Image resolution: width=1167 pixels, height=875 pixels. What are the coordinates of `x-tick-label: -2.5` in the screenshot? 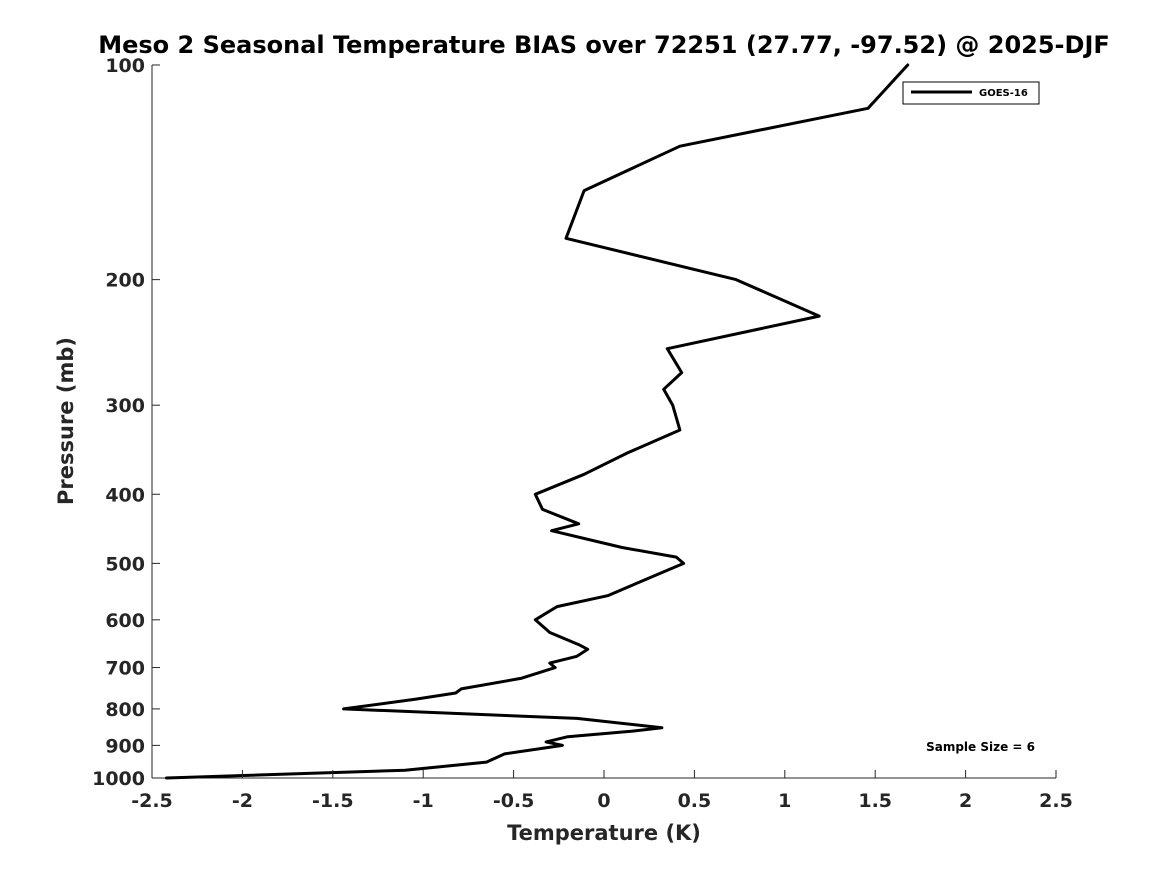 It's located at (152, 801).